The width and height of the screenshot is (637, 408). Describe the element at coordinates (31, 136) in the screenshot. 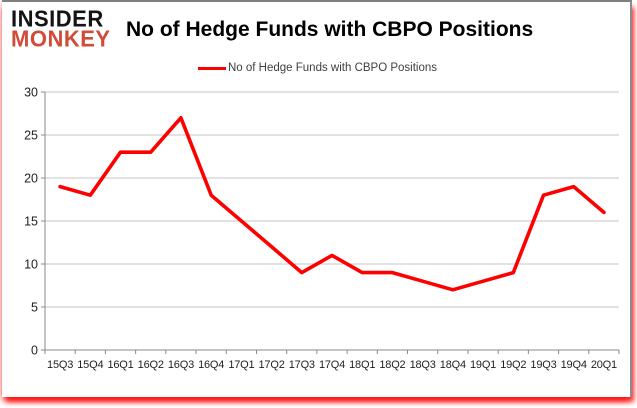

I see `y-tick-label: 25` at that location.